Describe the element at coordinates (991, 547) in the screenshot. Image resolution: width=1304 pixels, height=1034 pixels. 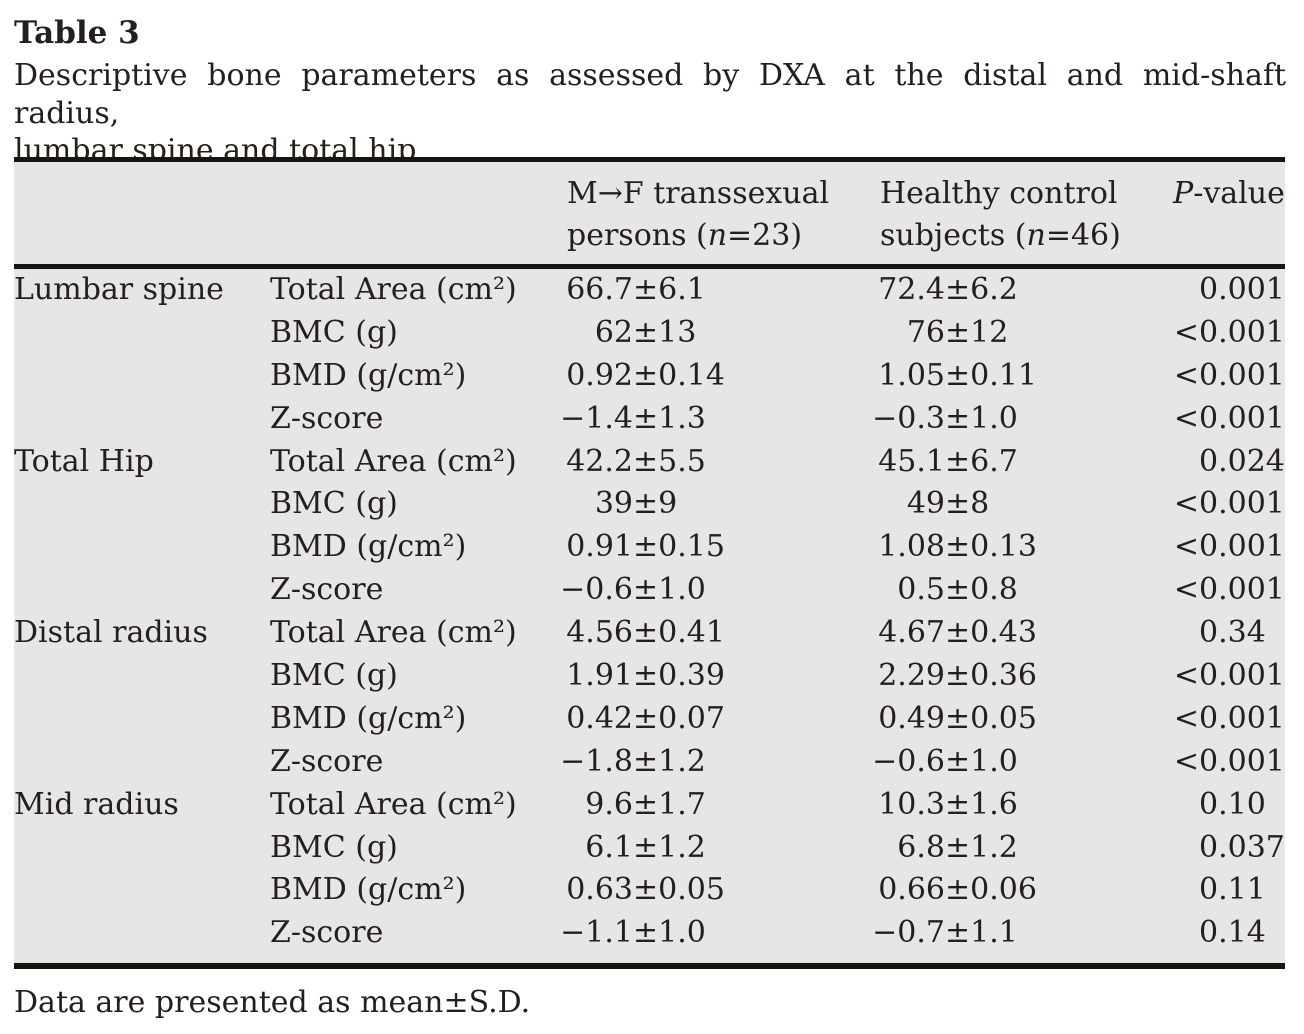
I see `sd: ±0.13` at that location.